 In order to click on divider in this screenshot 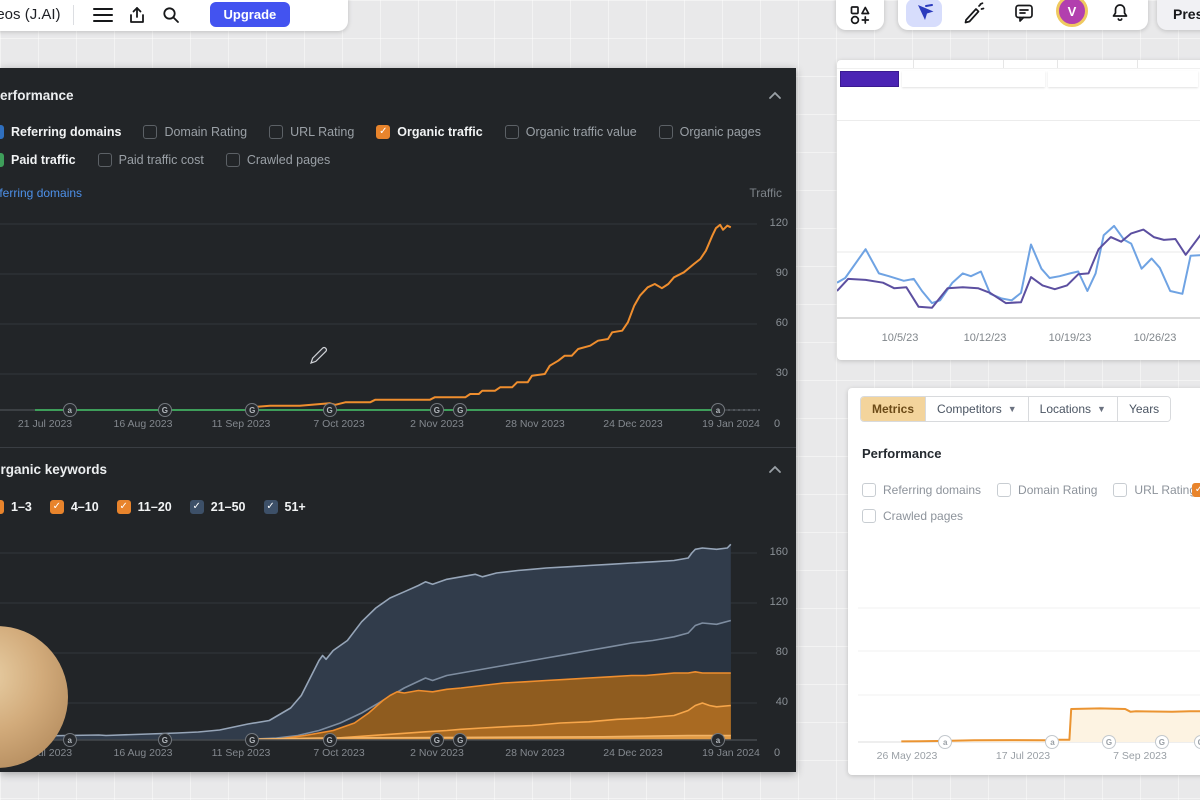, I will do `click(73, 14)`.